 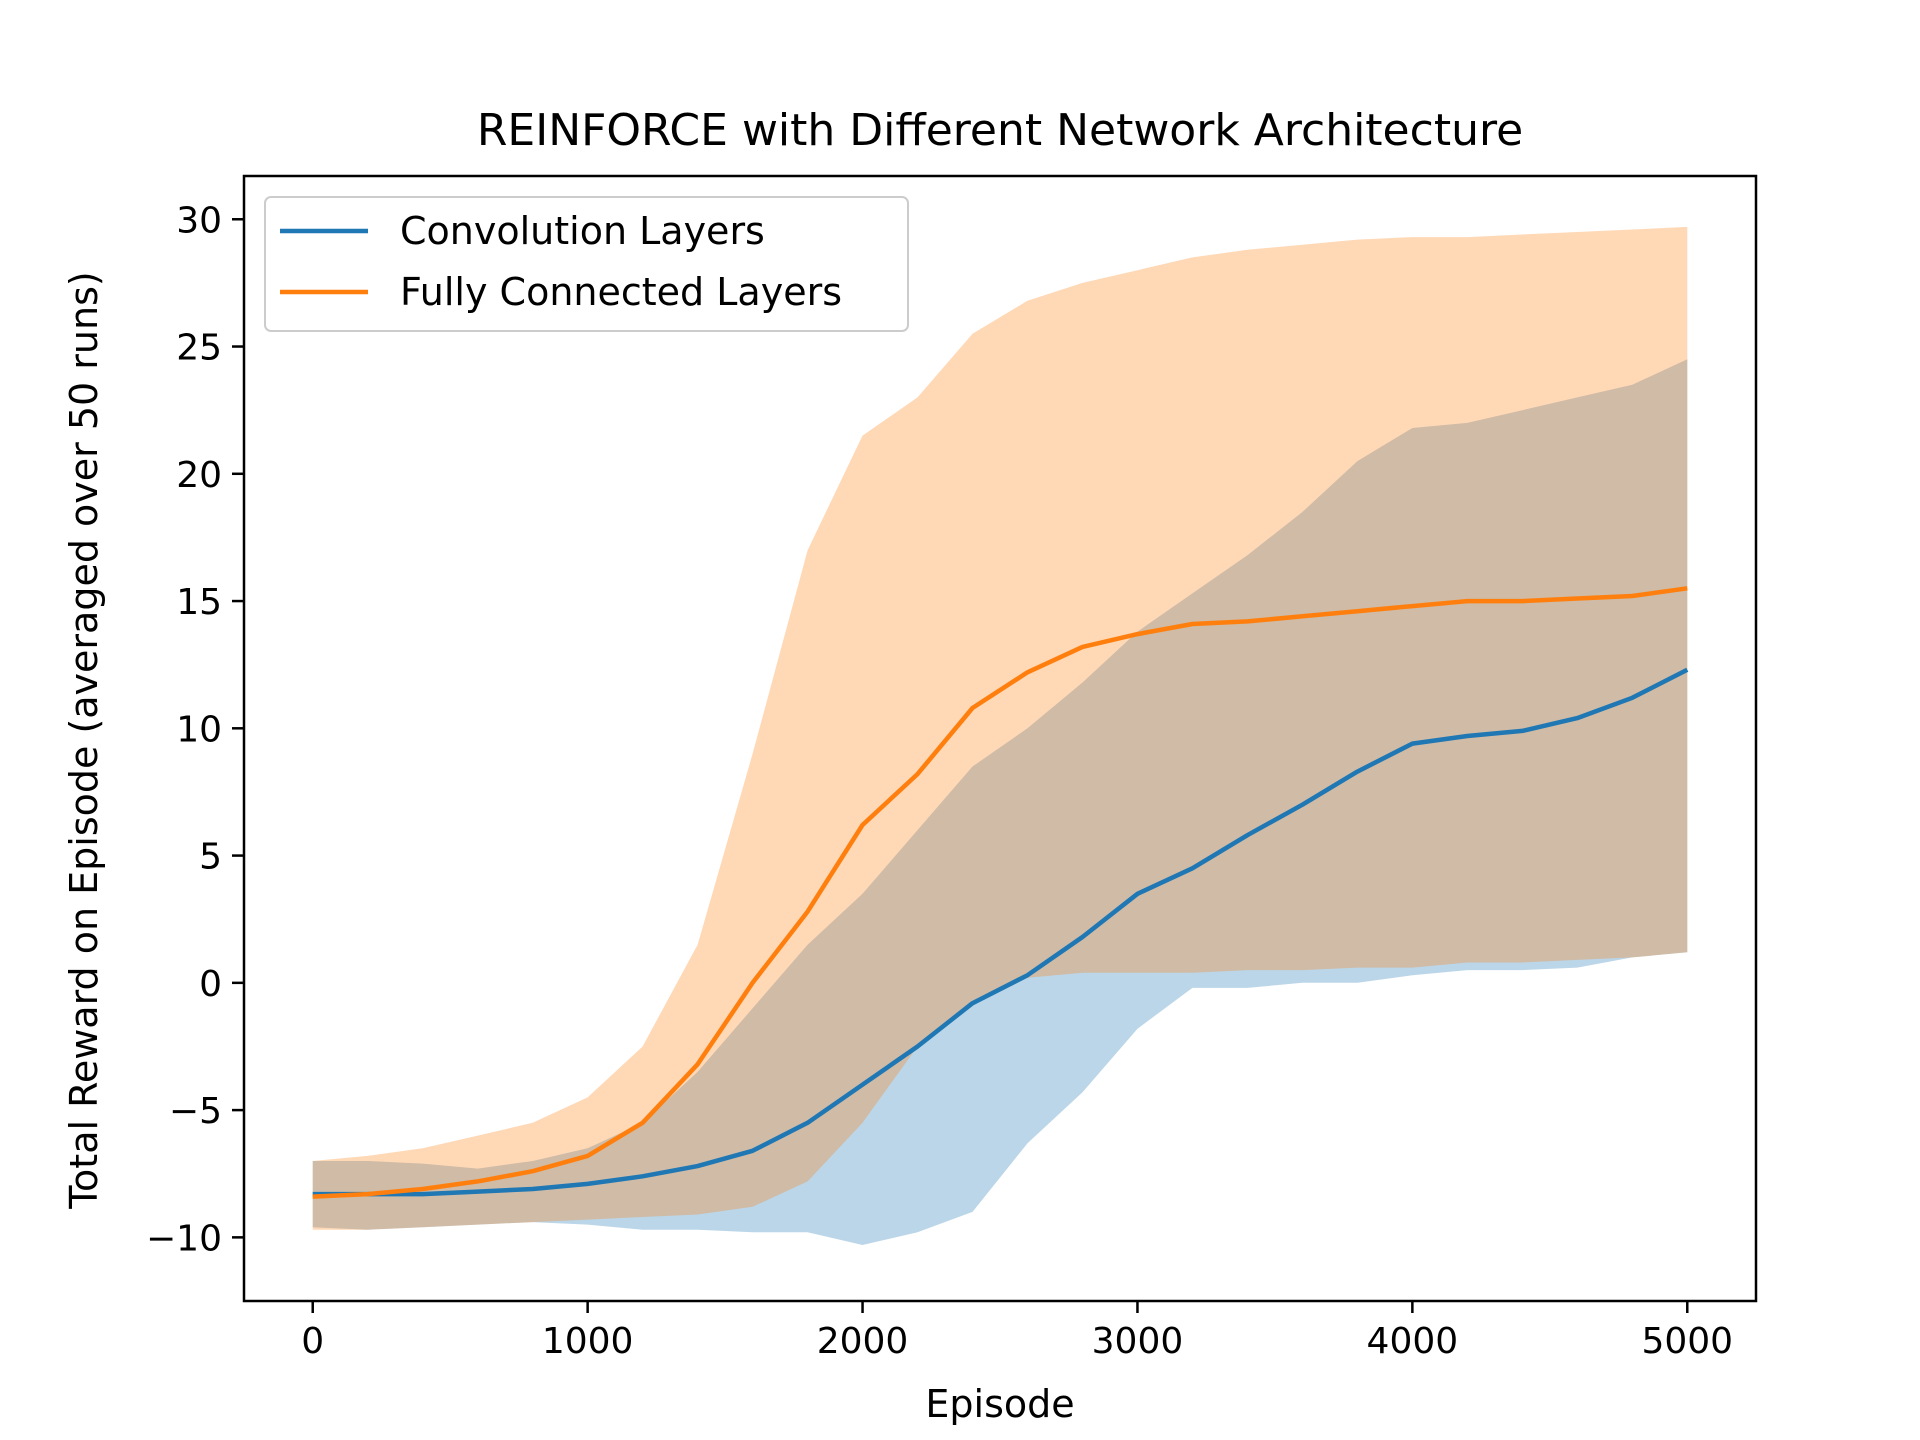 I want to click on x-tick-label: 0, so click(x=312, y=1341).